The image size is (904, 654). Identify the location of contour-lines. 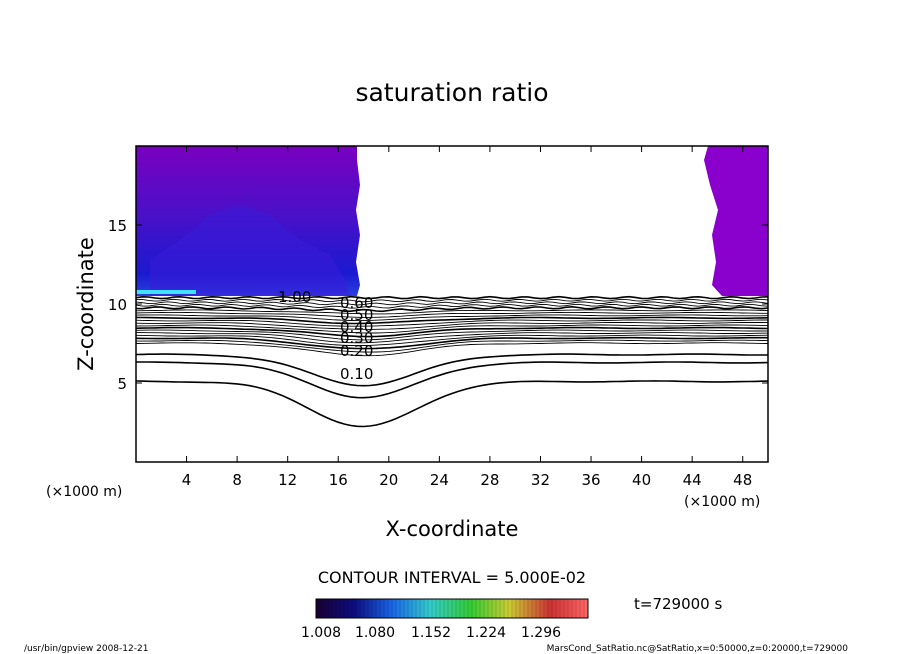
(452, 361).